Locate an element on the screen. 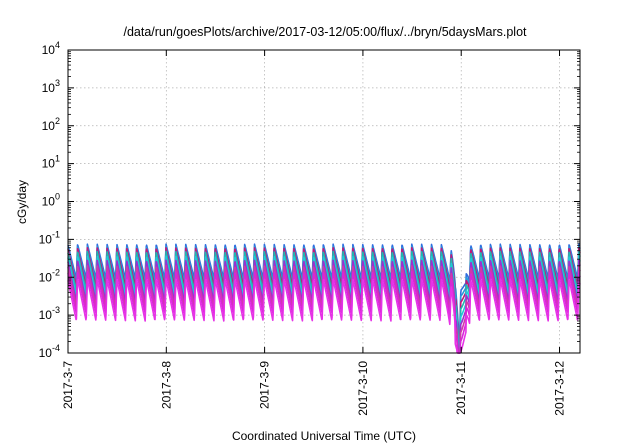 The width and height of the screenshot is (640, 448). series-line is located at coordinates (324, 316).